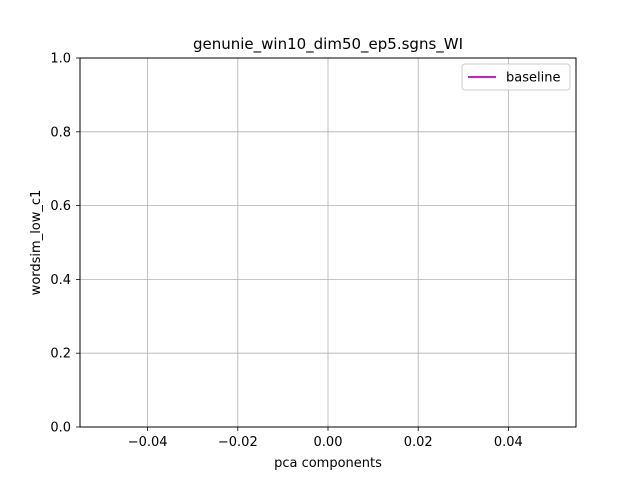 Image resolution: width=640 pixels, height=480 pixels. Describe the element at coordinates (60, 206) in the screenshot. I see `y-tick-label: 0.6` at that location.